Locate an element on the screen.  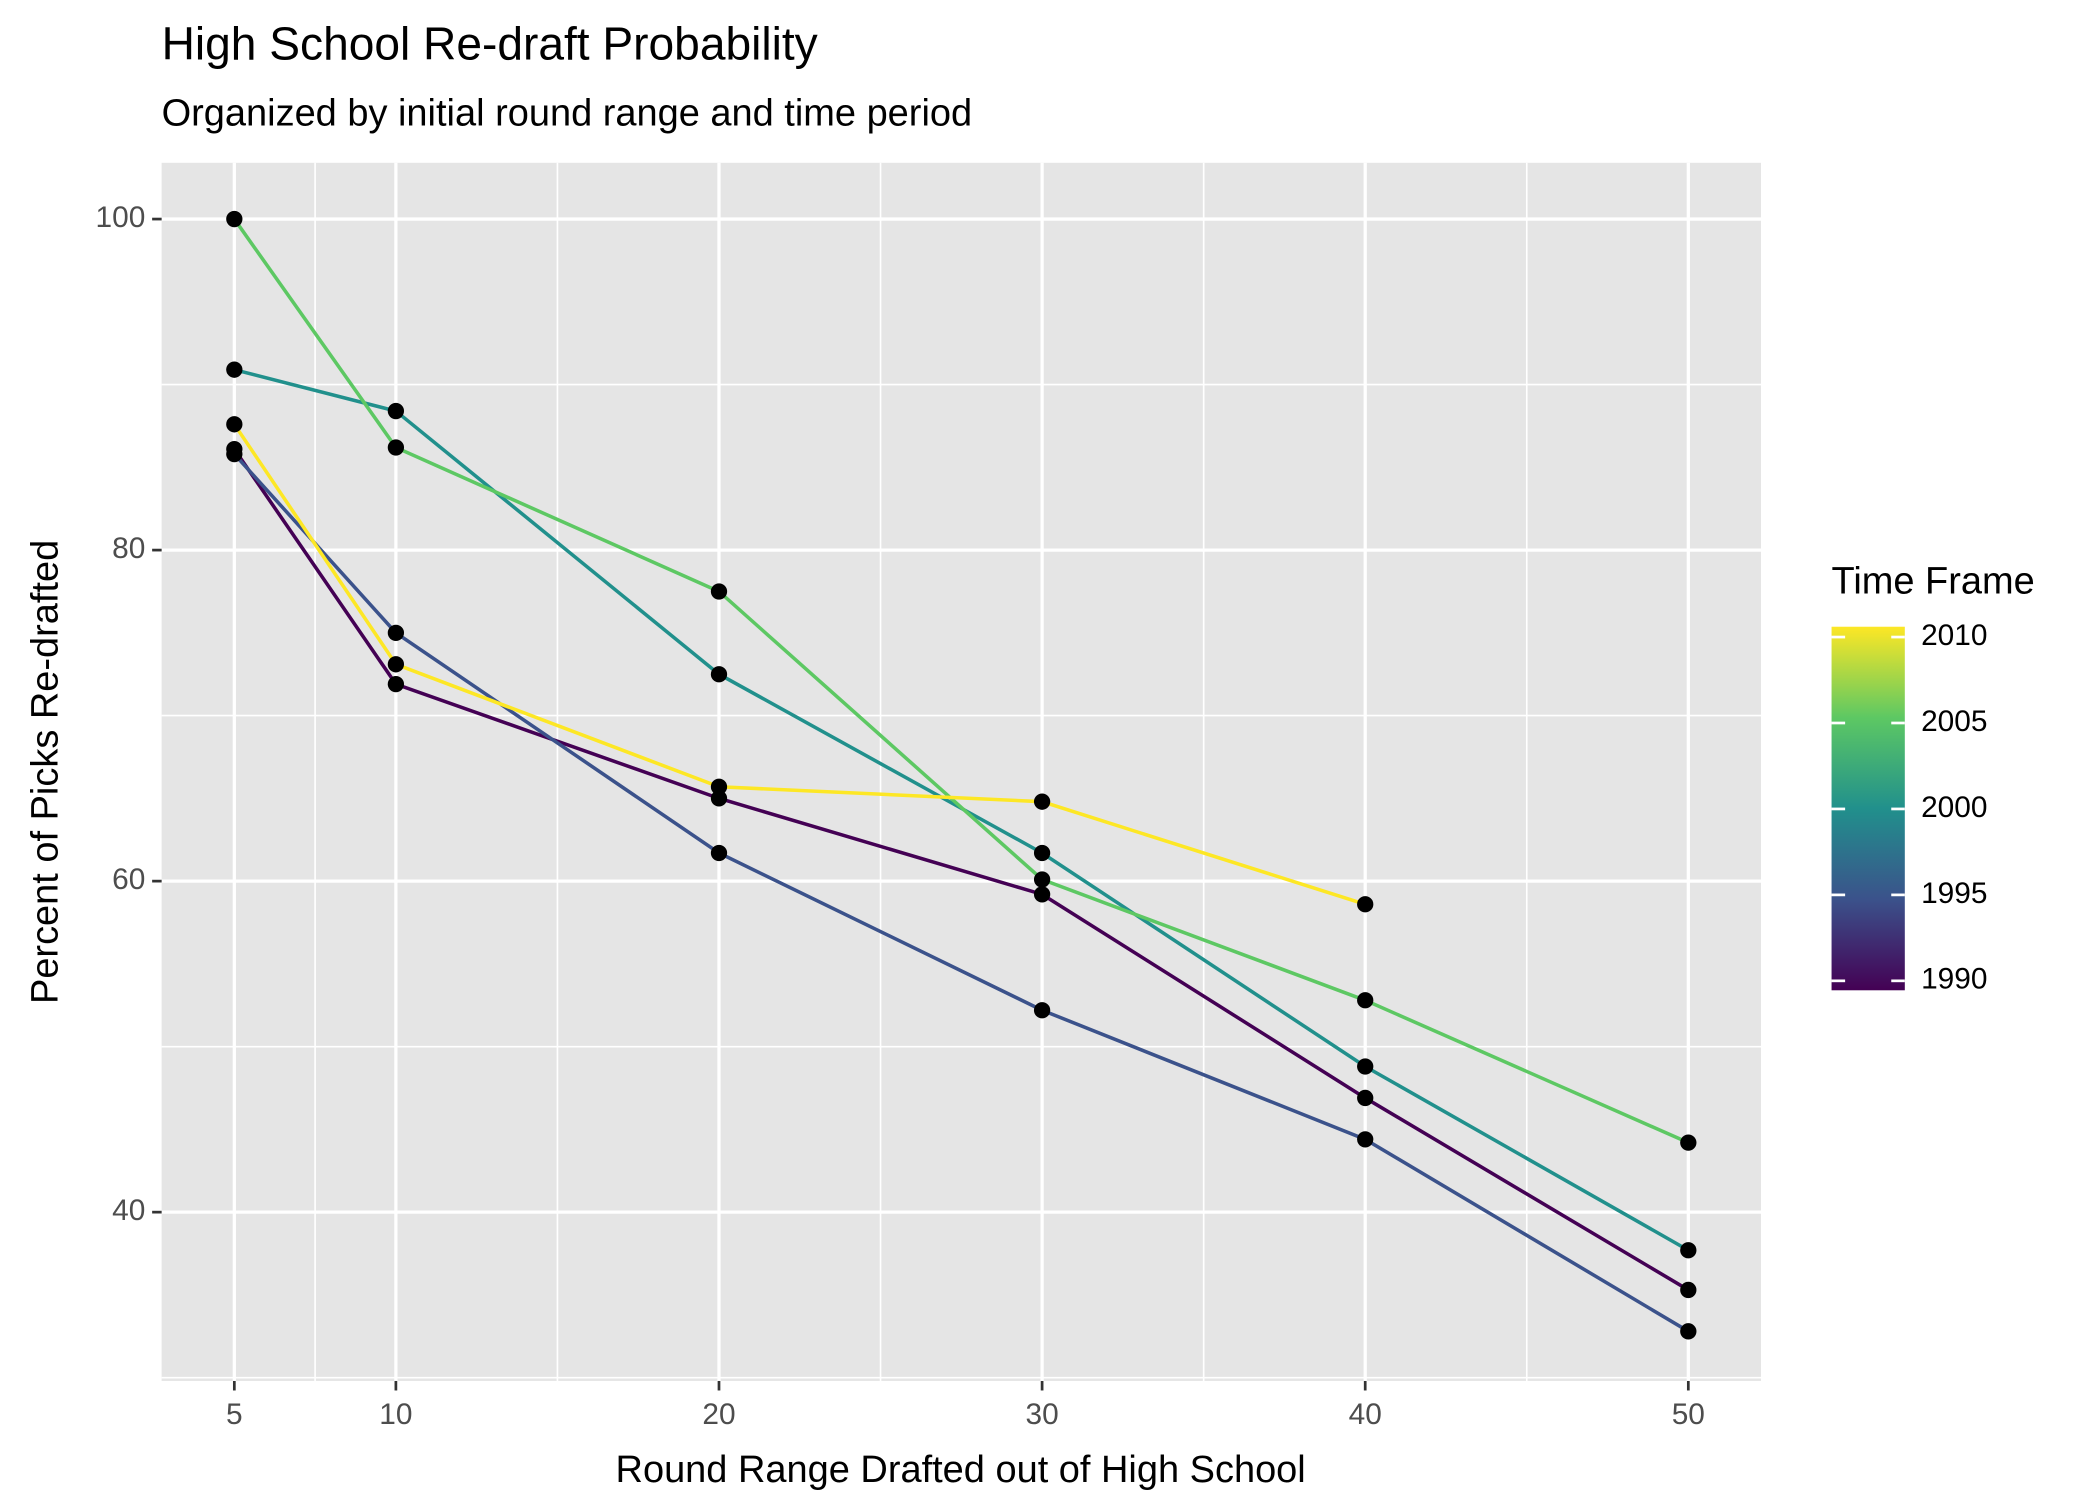
x-axis-title: Round Range Drafted out of High School is located at coordinates (961, 1470).